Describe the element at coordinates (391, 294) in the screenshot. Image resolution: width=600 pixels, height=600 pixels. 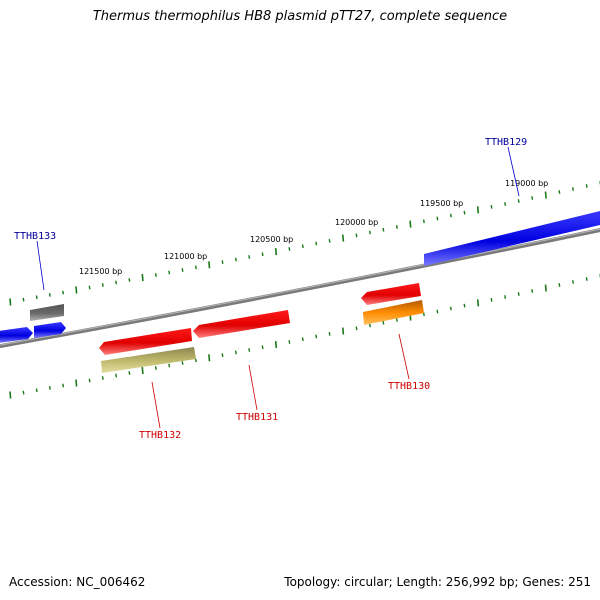
I see `gene-TTHB130-feature` at that location.